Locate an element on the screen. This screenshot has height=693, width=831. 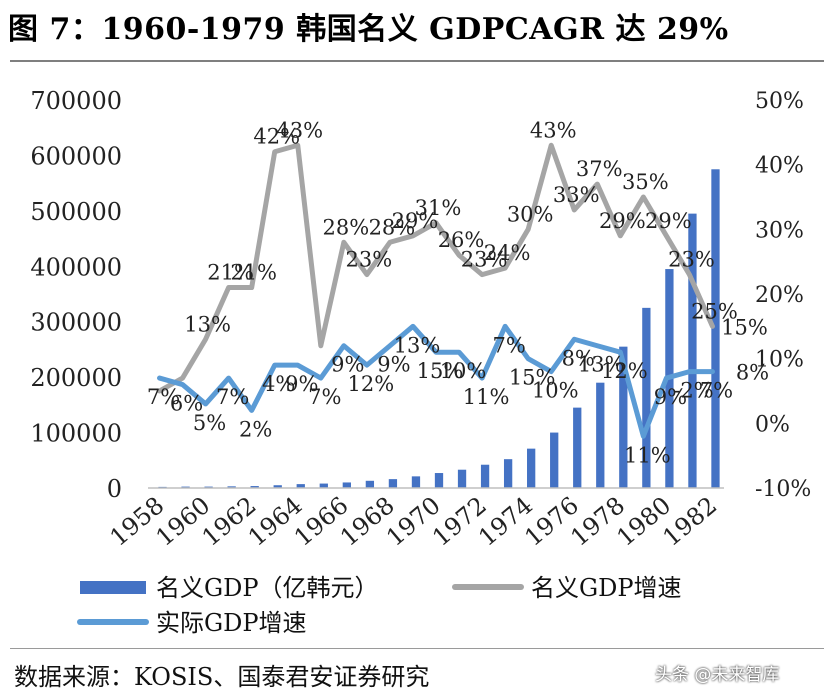
y-left-tick-label: 100000 is located at coordinates (76, 434).